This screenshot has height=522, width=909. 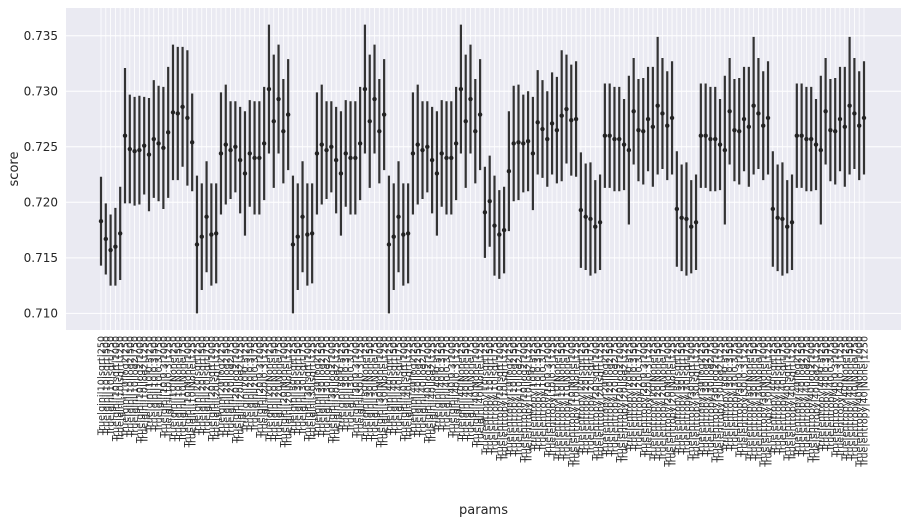 What do you see at coordinates (437, 384) in the screenshot?
I see `x-tick-label: True|gini|40|0.3|250` at bounding box center [437, 384].